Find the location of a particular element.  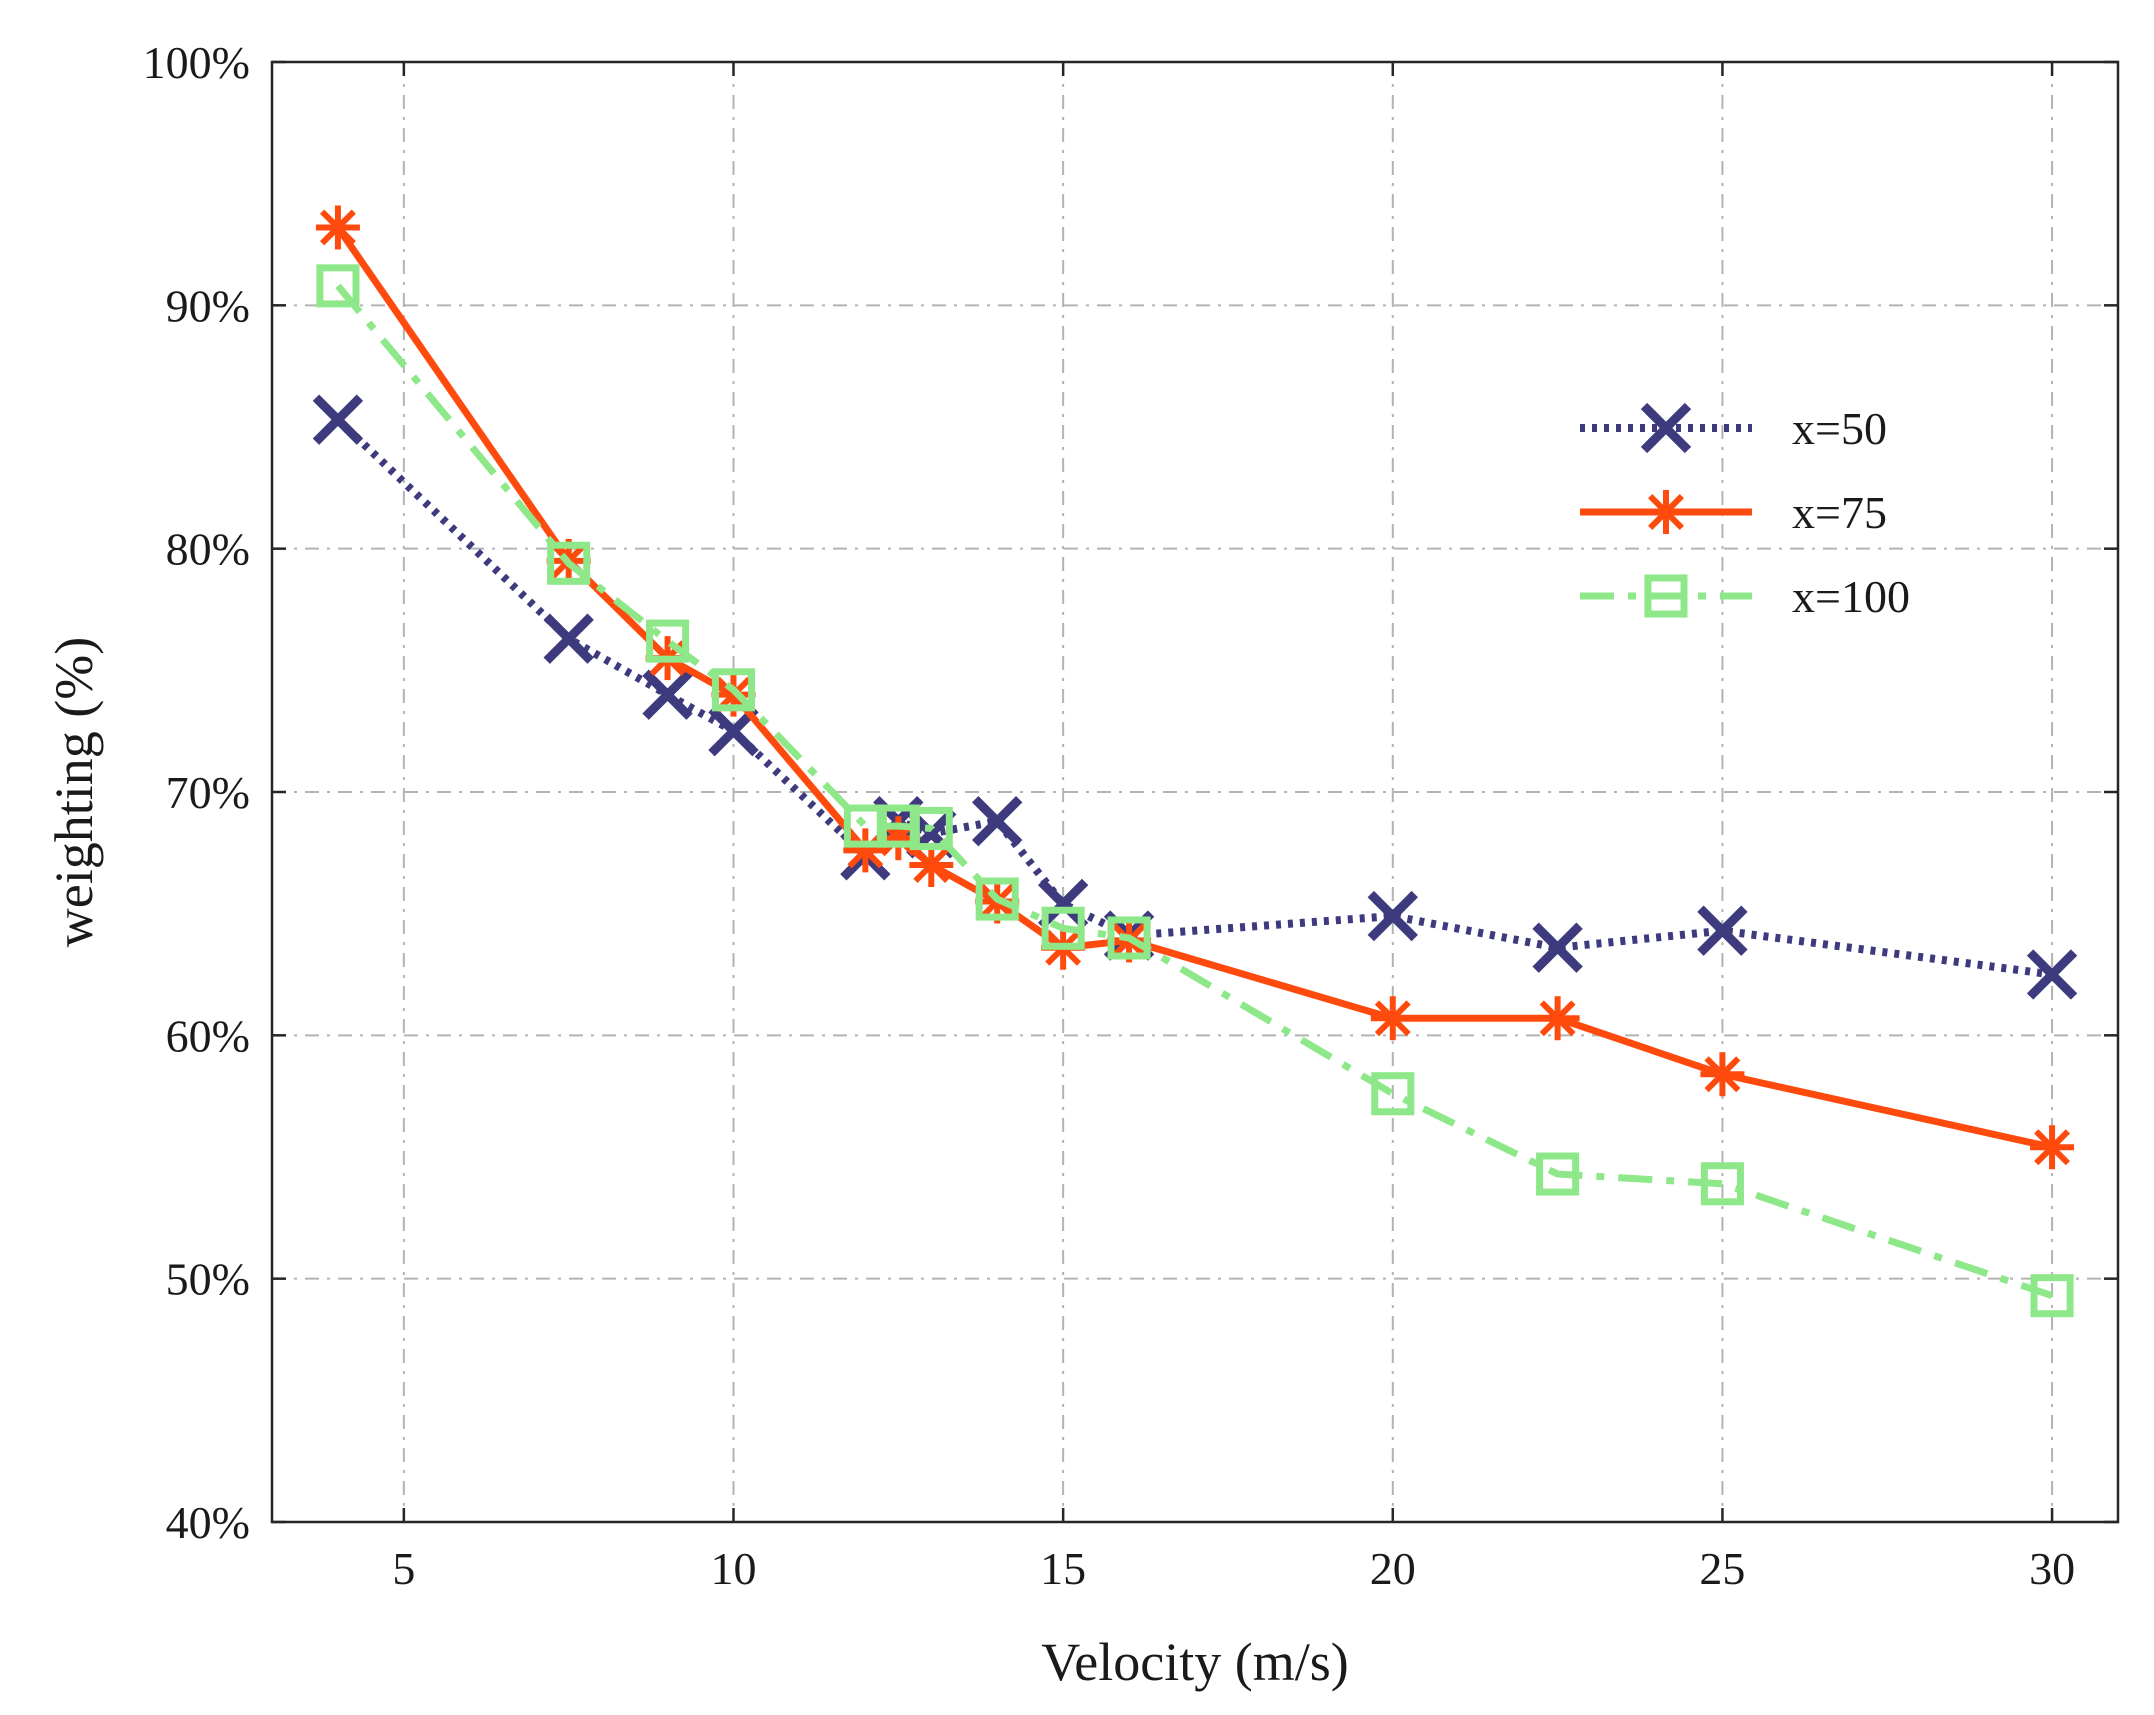

x-tick-label: 30 is located at coordinates (2052, 1568).